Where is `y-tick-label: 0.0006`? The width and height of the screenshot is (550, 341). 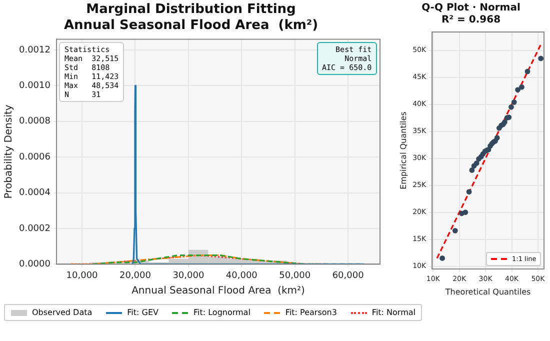 y-tick-label: 0.0006 is located at coordinates (34, 157).